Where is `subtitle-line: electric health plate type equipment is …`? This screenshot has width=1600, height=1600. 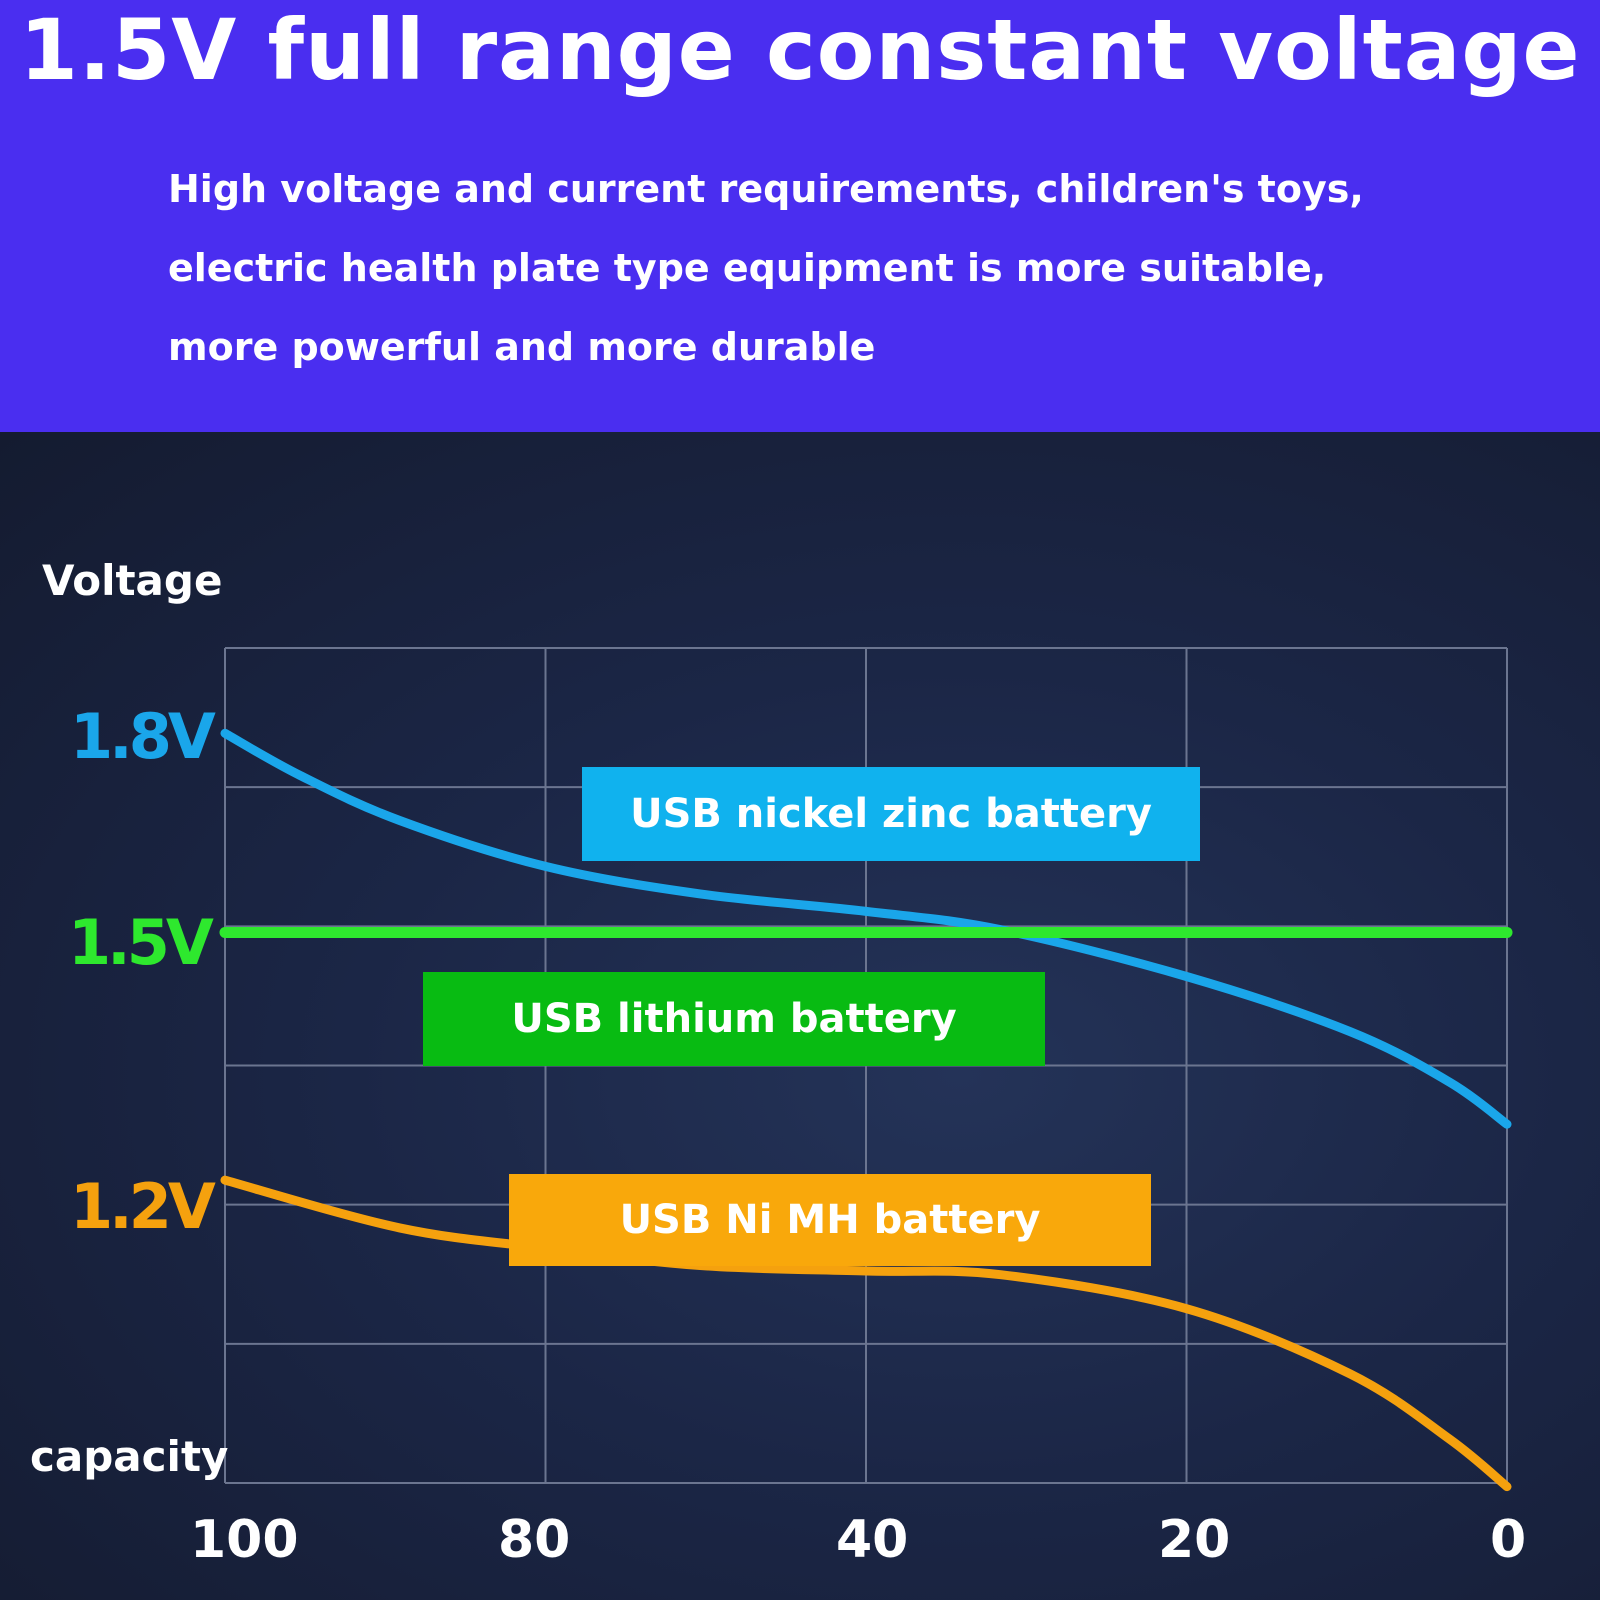 subtitle-line: electric health plate type equipment is … is located at coordinates (747, 268).